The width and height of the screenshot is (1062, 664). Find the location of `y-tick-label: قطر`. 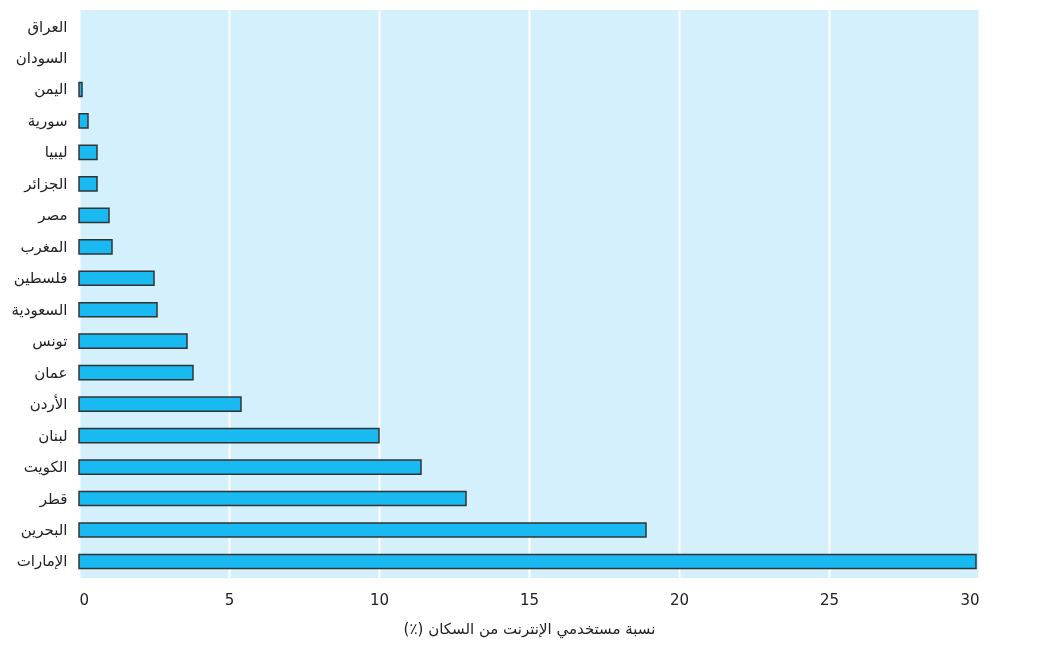

y-tick-label: قطر is located at coordinates (53, 498).